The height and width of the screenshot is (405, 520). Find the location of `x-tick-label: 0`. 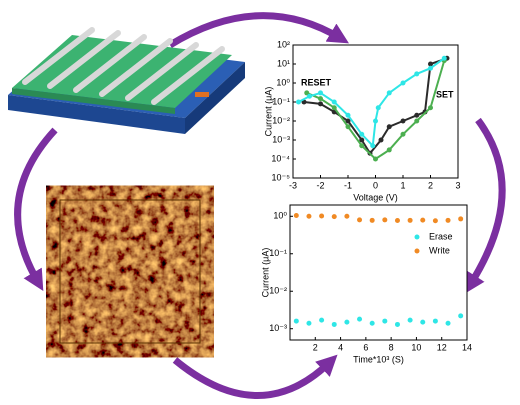

x-tick-label: 0 is located at coordinates (375, 185).